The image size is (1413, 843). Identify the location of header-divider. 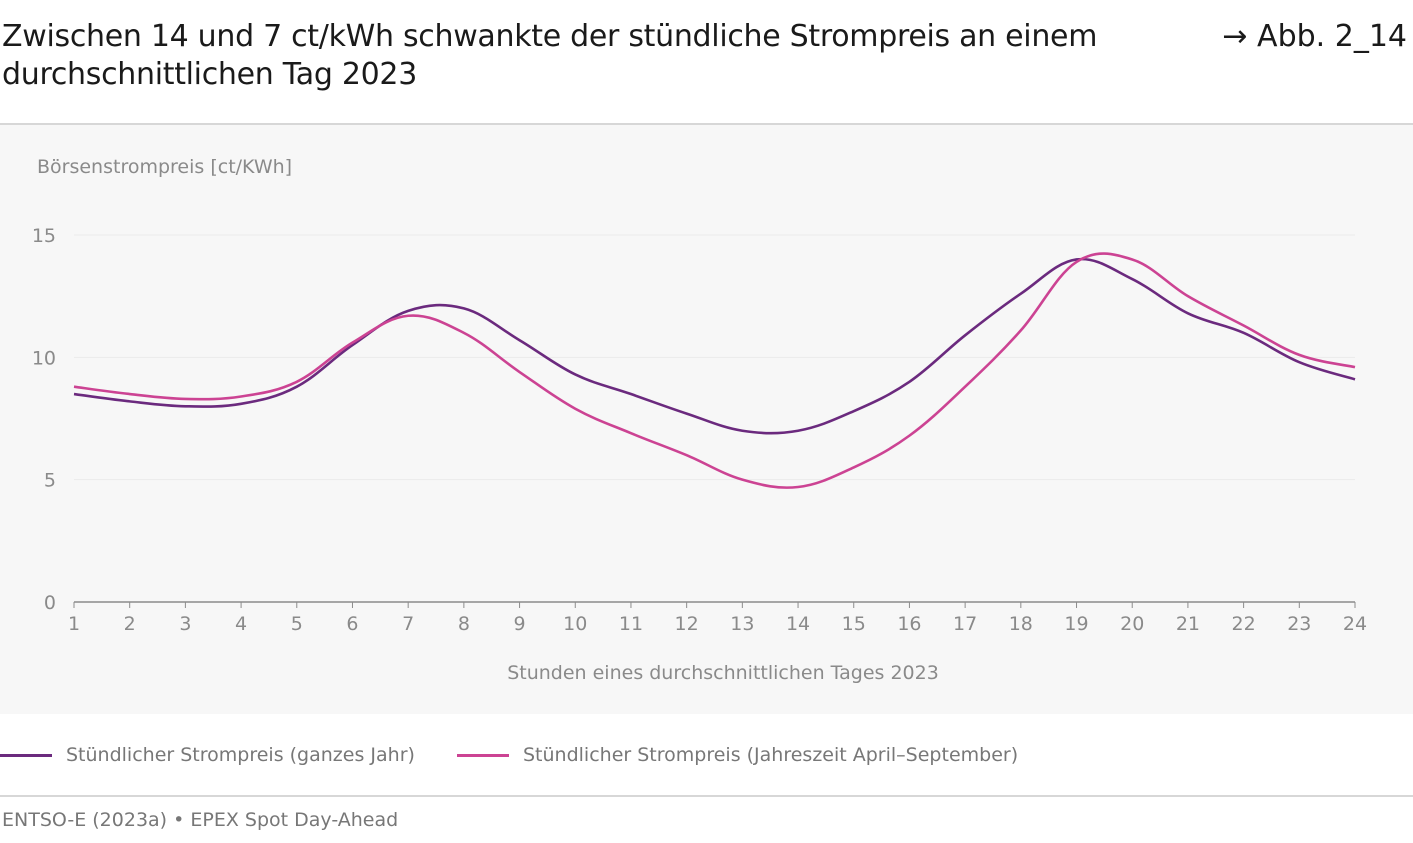
(706, 124).